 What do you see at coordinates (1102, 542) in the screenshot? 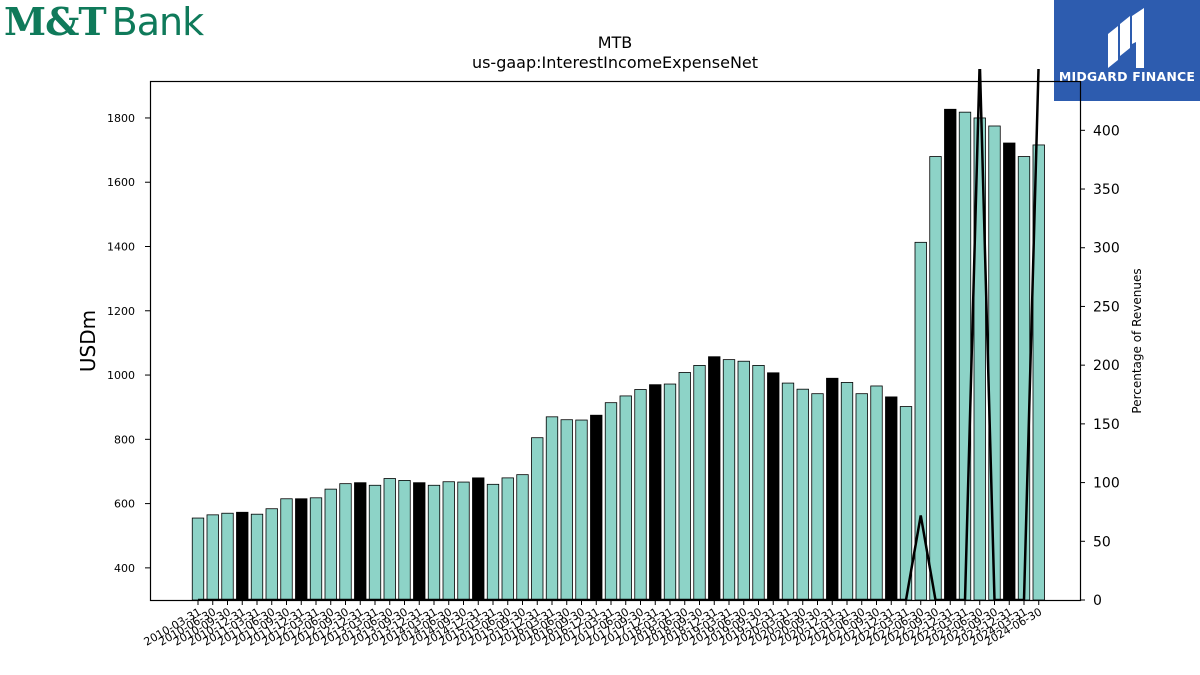
I see `y2-tick-label: 50` at bounding box center [1102, 542].